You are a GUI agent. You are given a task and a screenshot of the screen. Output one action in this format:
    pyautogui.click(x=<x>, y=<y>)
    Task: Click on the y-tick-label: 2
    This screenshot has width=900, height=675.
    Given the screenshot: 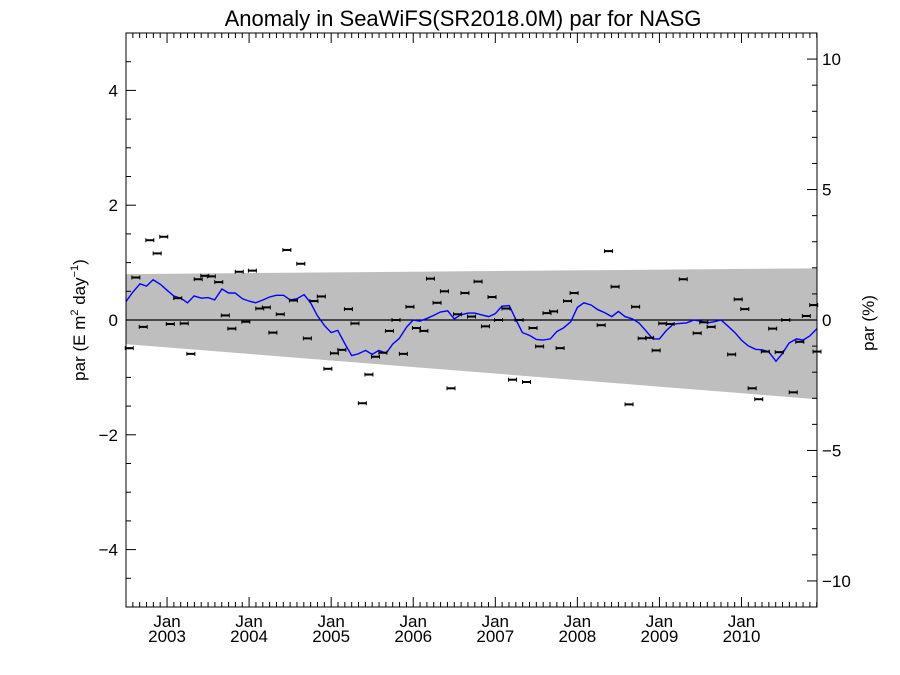 What is the action you would take?
    pyautogui.click(x=113, y=205)
    